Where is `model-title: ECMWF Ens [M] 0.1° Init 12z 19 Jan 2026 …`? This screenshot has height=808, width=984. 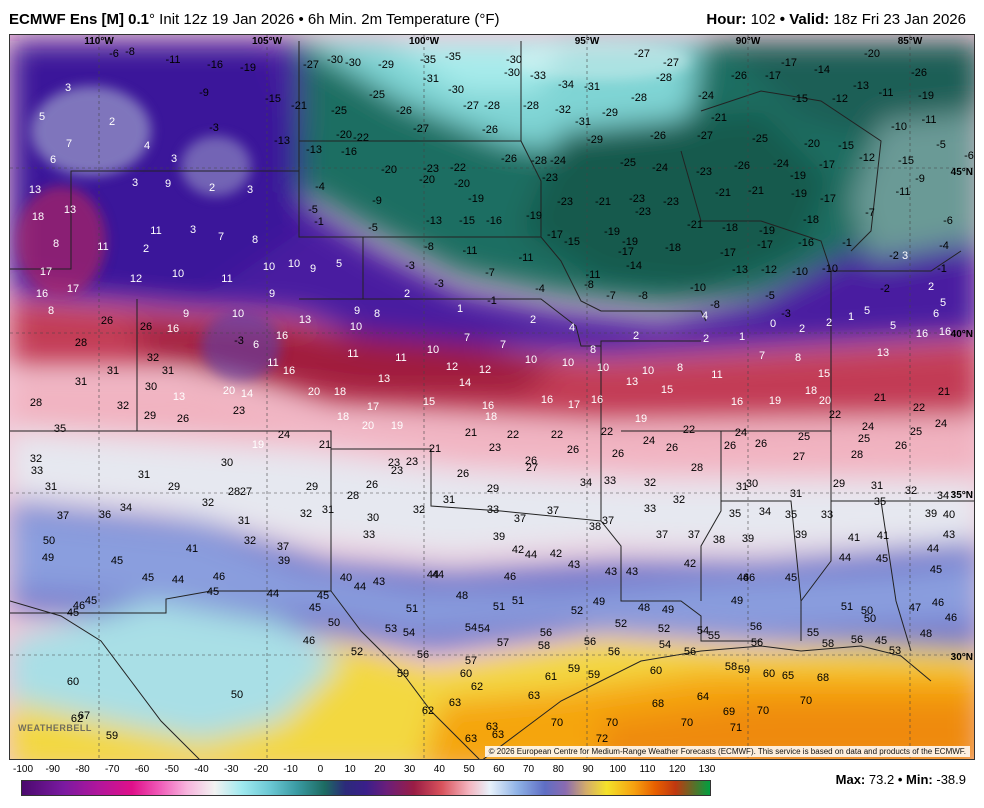 model-title: ECMWF Ens [M] 0.1° Init 12z 19 Jan 2026 … is located at coordinates (254, 19).